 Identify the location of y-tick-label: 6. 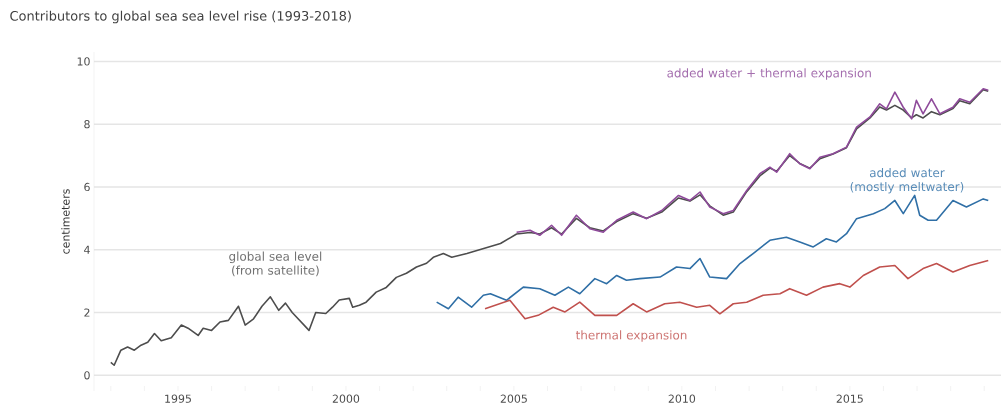
(87, 187).